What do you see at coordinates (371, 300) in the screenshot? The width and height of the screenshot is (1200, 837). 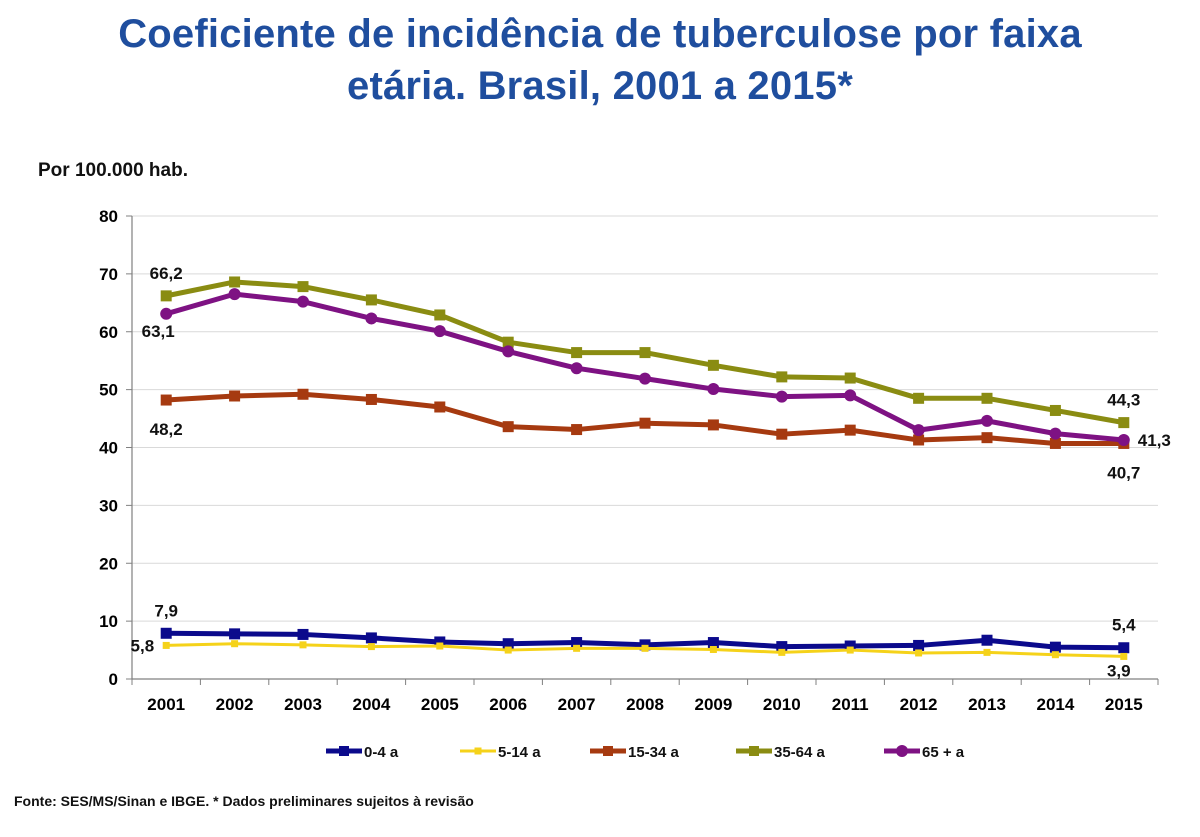 I see `point-35-64-a-2004` at bounding box center [371, 300].